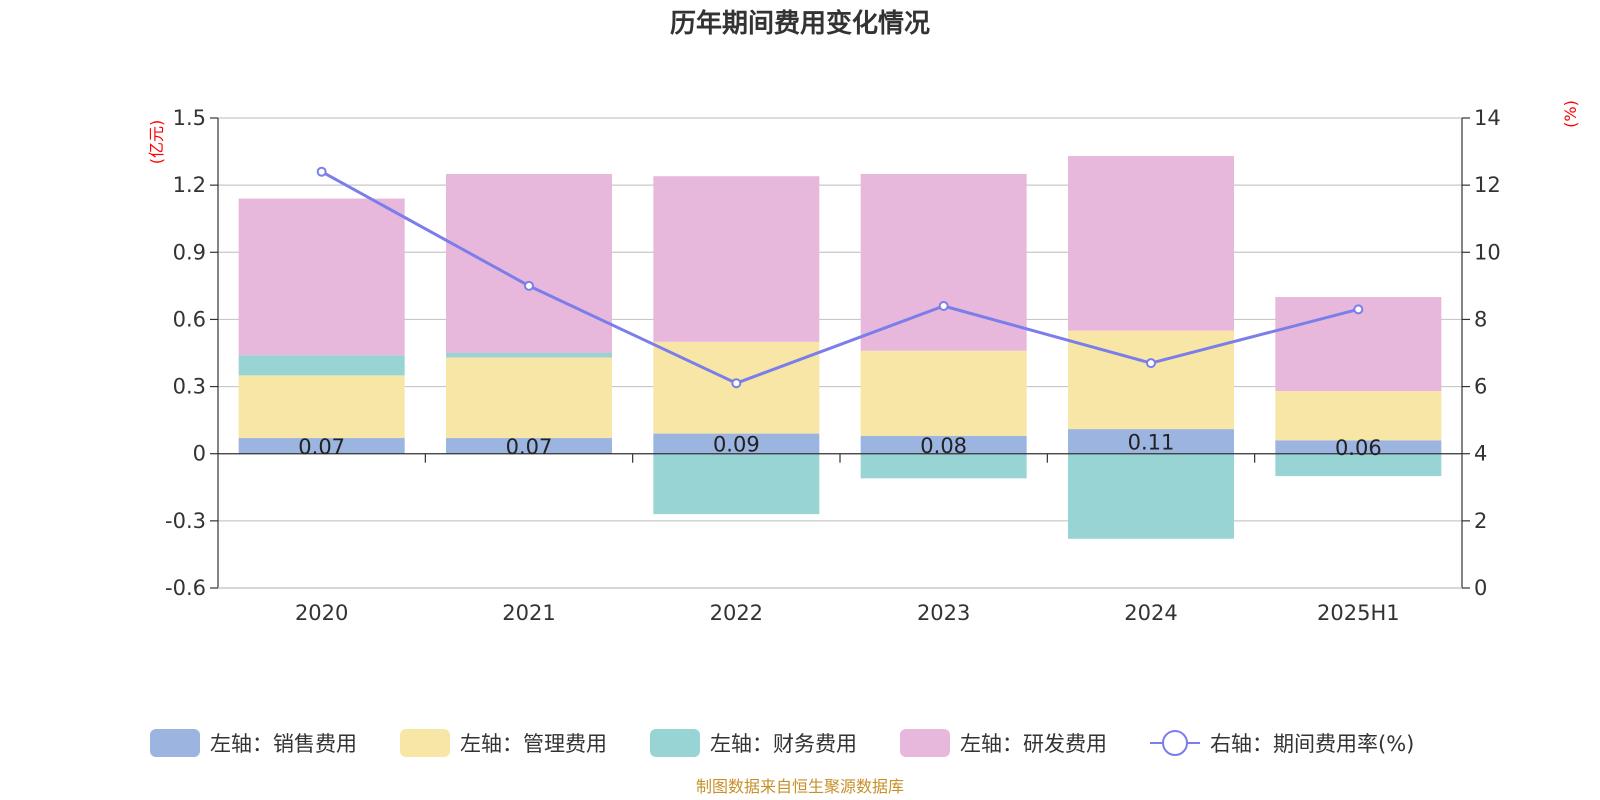 This screenshot has width=1600, height=800. Describe the element at coordinates (1150, 613) in the screenshot. I see `x-tick-label: 2024` at that location.